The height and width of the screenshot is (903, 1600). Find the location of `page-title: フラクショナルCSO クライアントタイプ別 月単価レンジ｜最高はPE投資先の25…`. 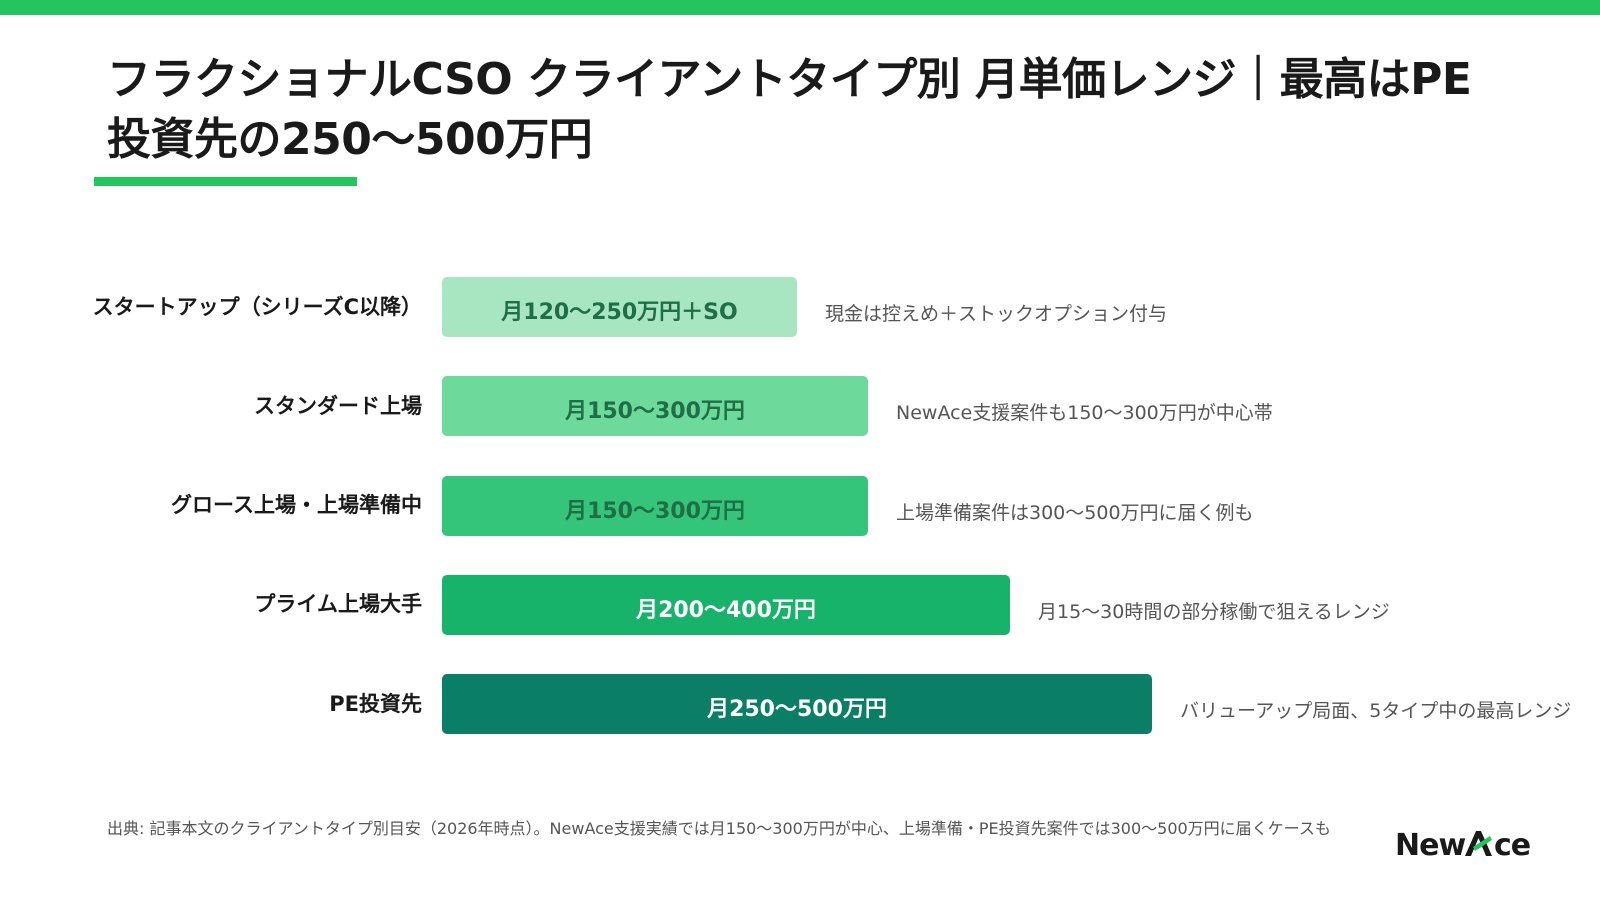

page-title: フラクショナルCSO クライアントタイプ別 月単価レンジ｜最高はPE投資先の25… is located at coordinates (789, 109).